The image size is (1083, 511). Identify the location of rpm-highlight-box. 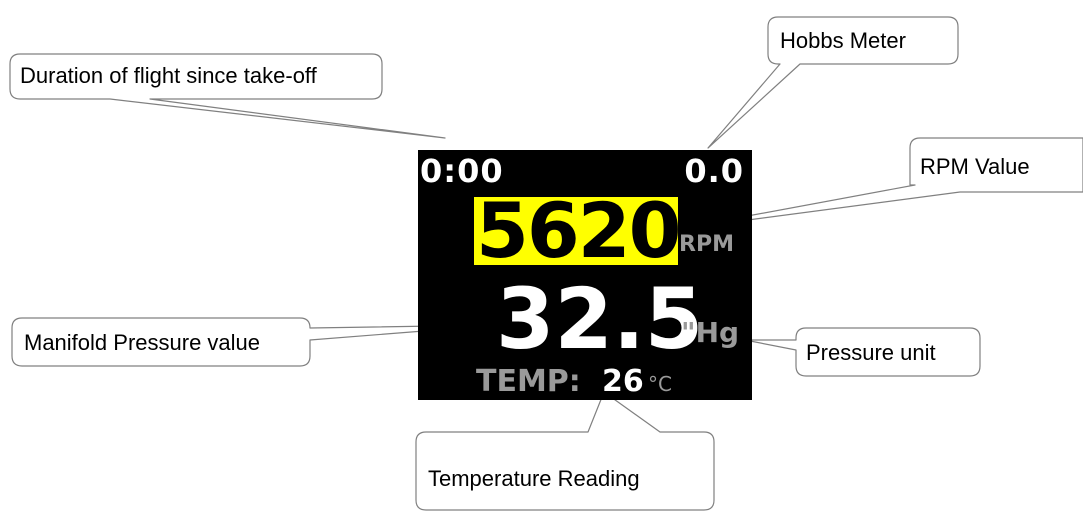
(576, 231).